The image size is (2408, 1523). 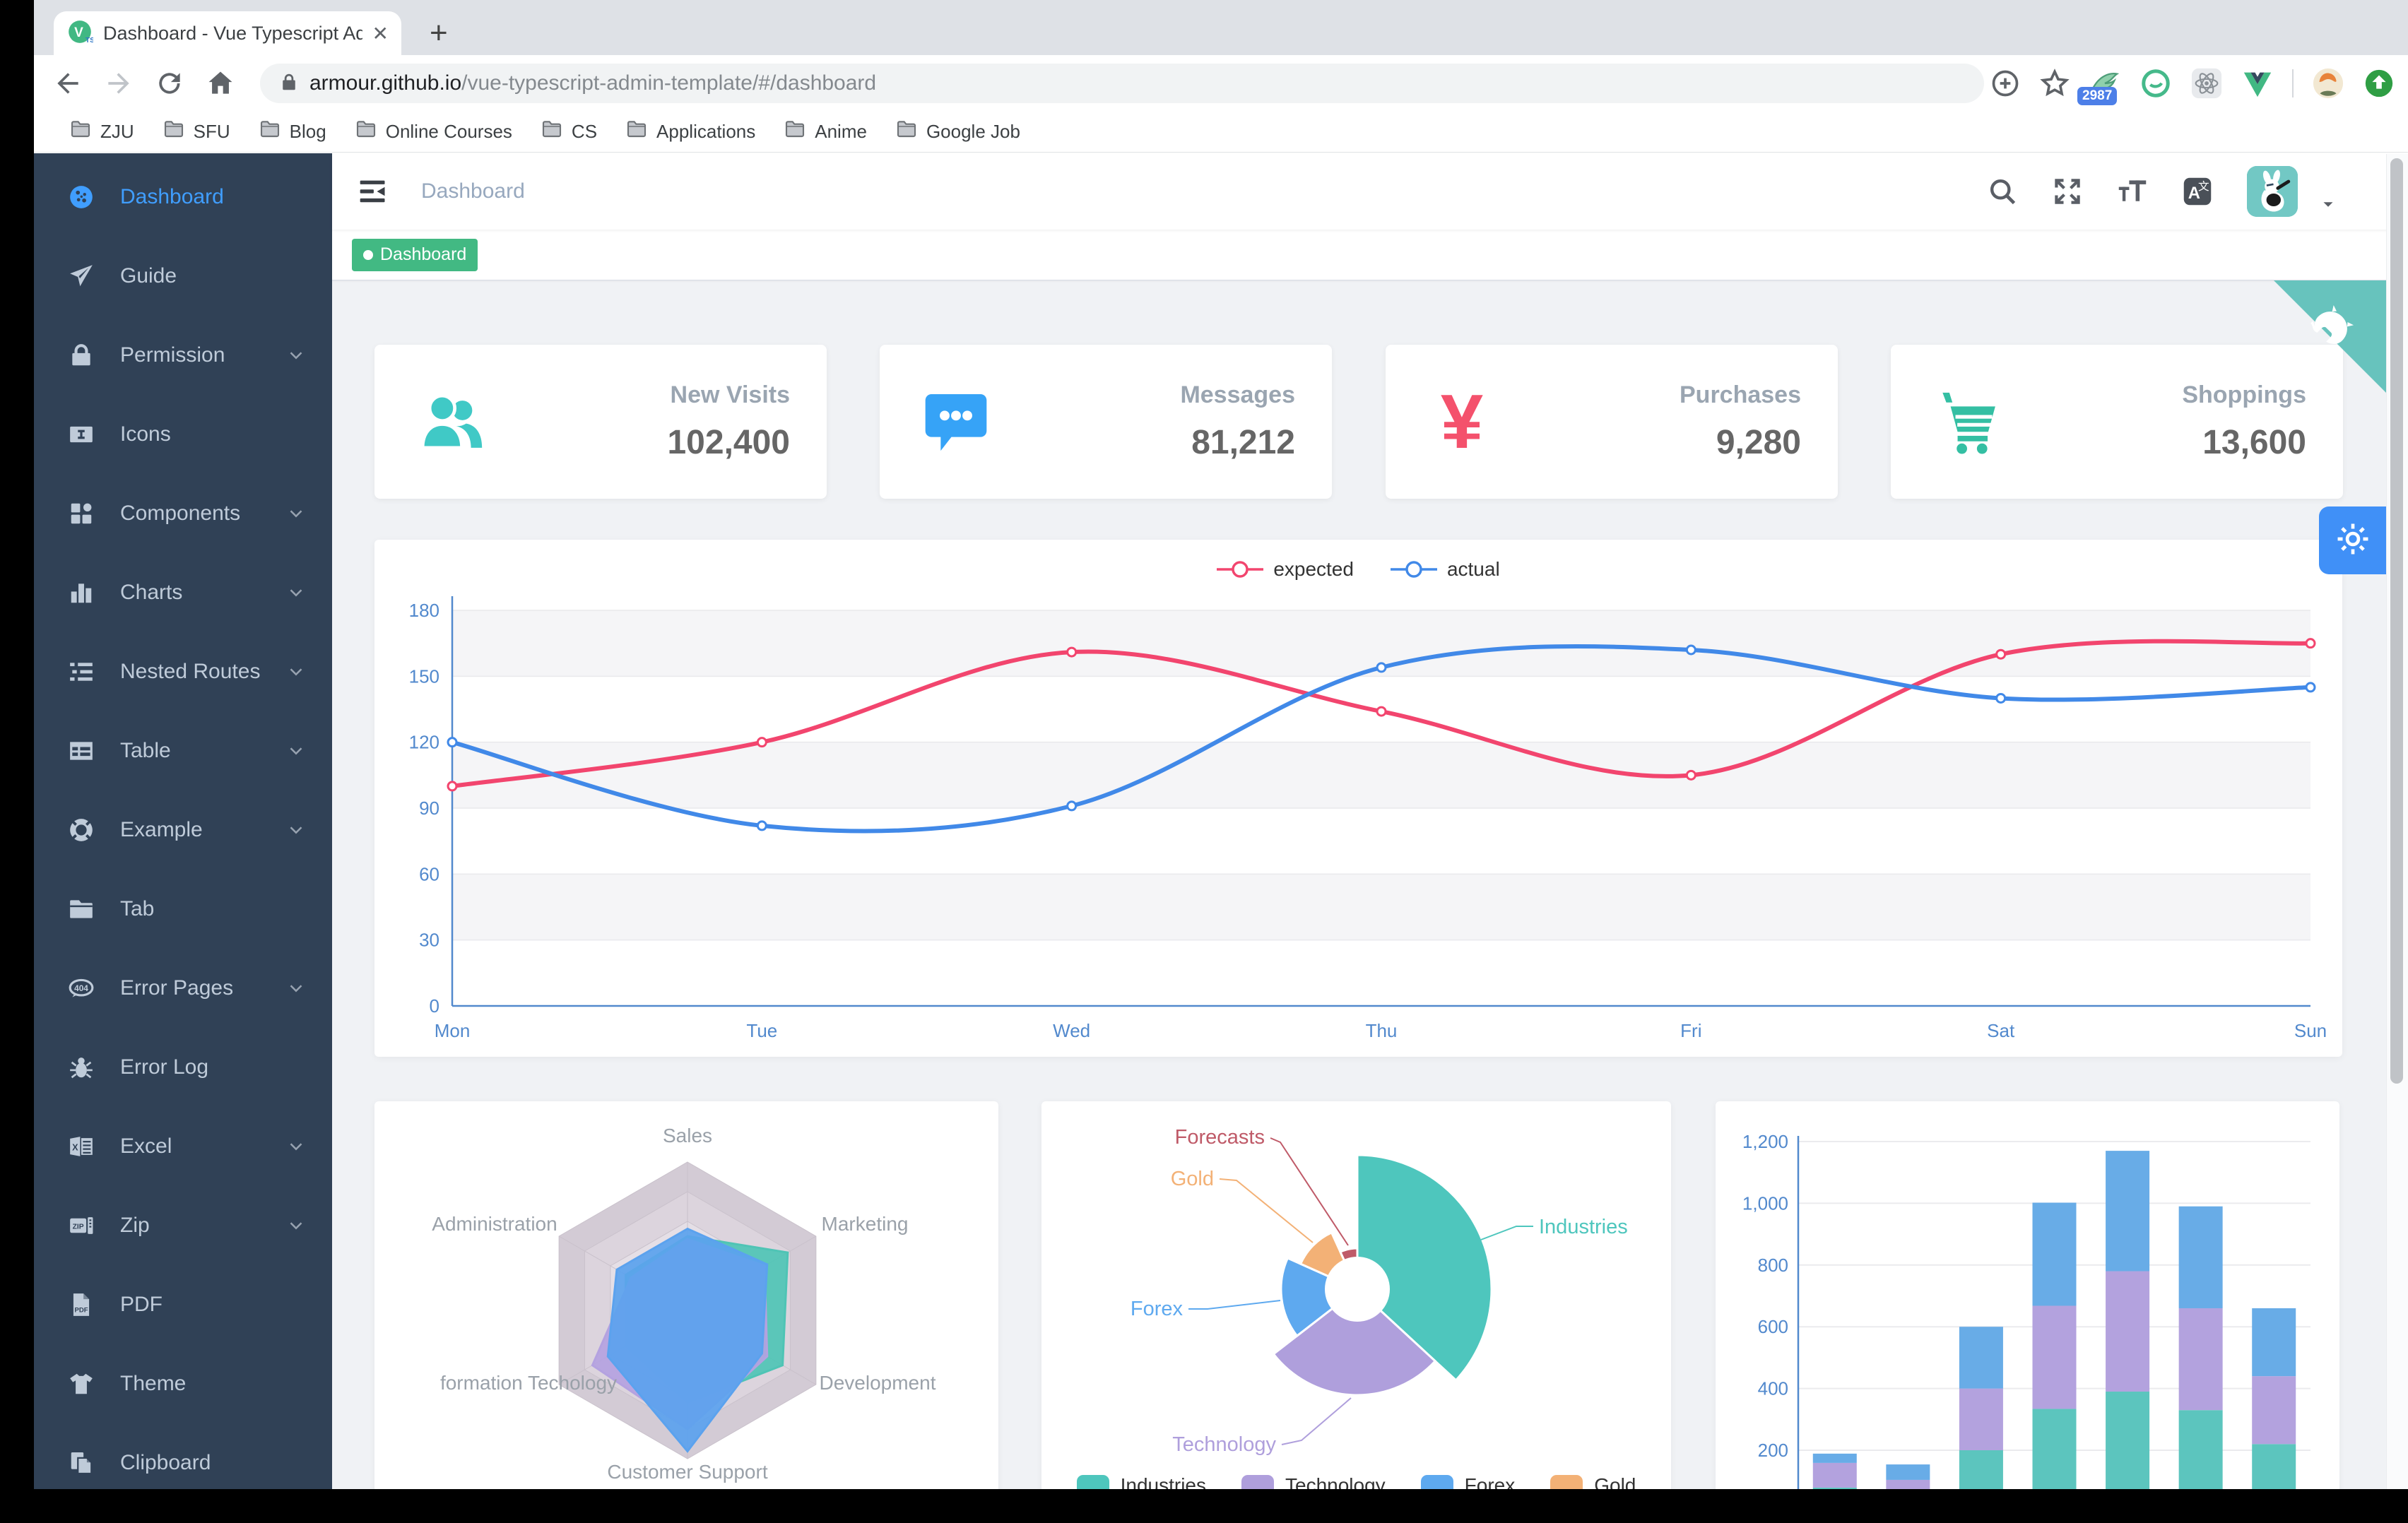 What do you see at coordinates (687, 1472) in the screenshot?
I see `svg-text: Customer Support` at bounding box center [687, 1472].